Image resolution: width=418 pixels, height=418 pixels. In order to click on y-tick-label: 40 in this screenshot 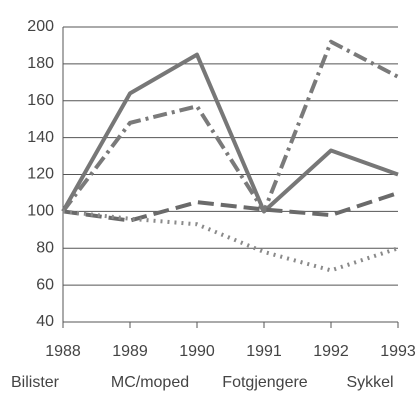, I will do `click(45, 321)`.